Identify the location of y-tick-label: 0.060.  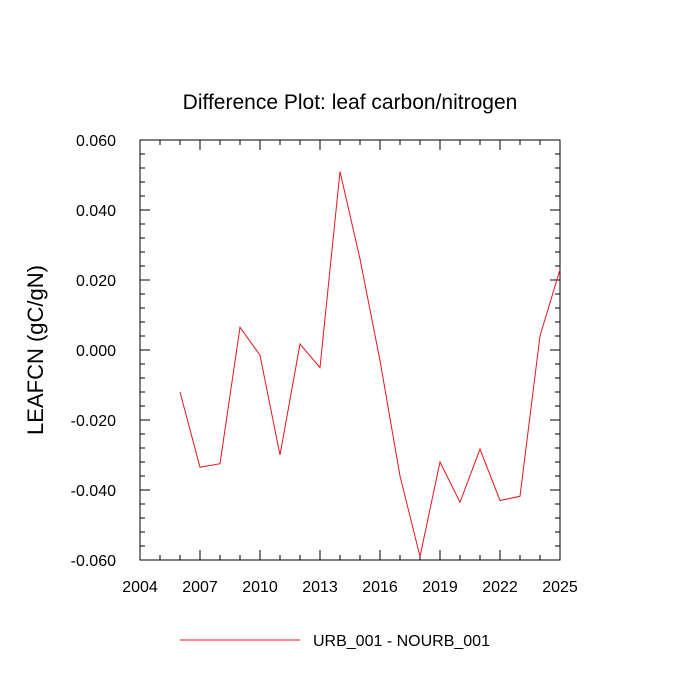
(96, 141).